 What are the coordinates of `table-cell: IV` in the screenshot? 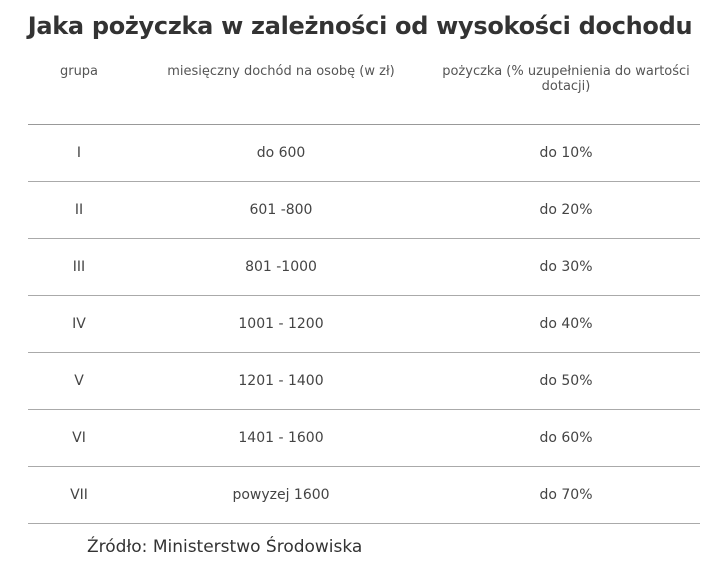 It's located at (79, 324).